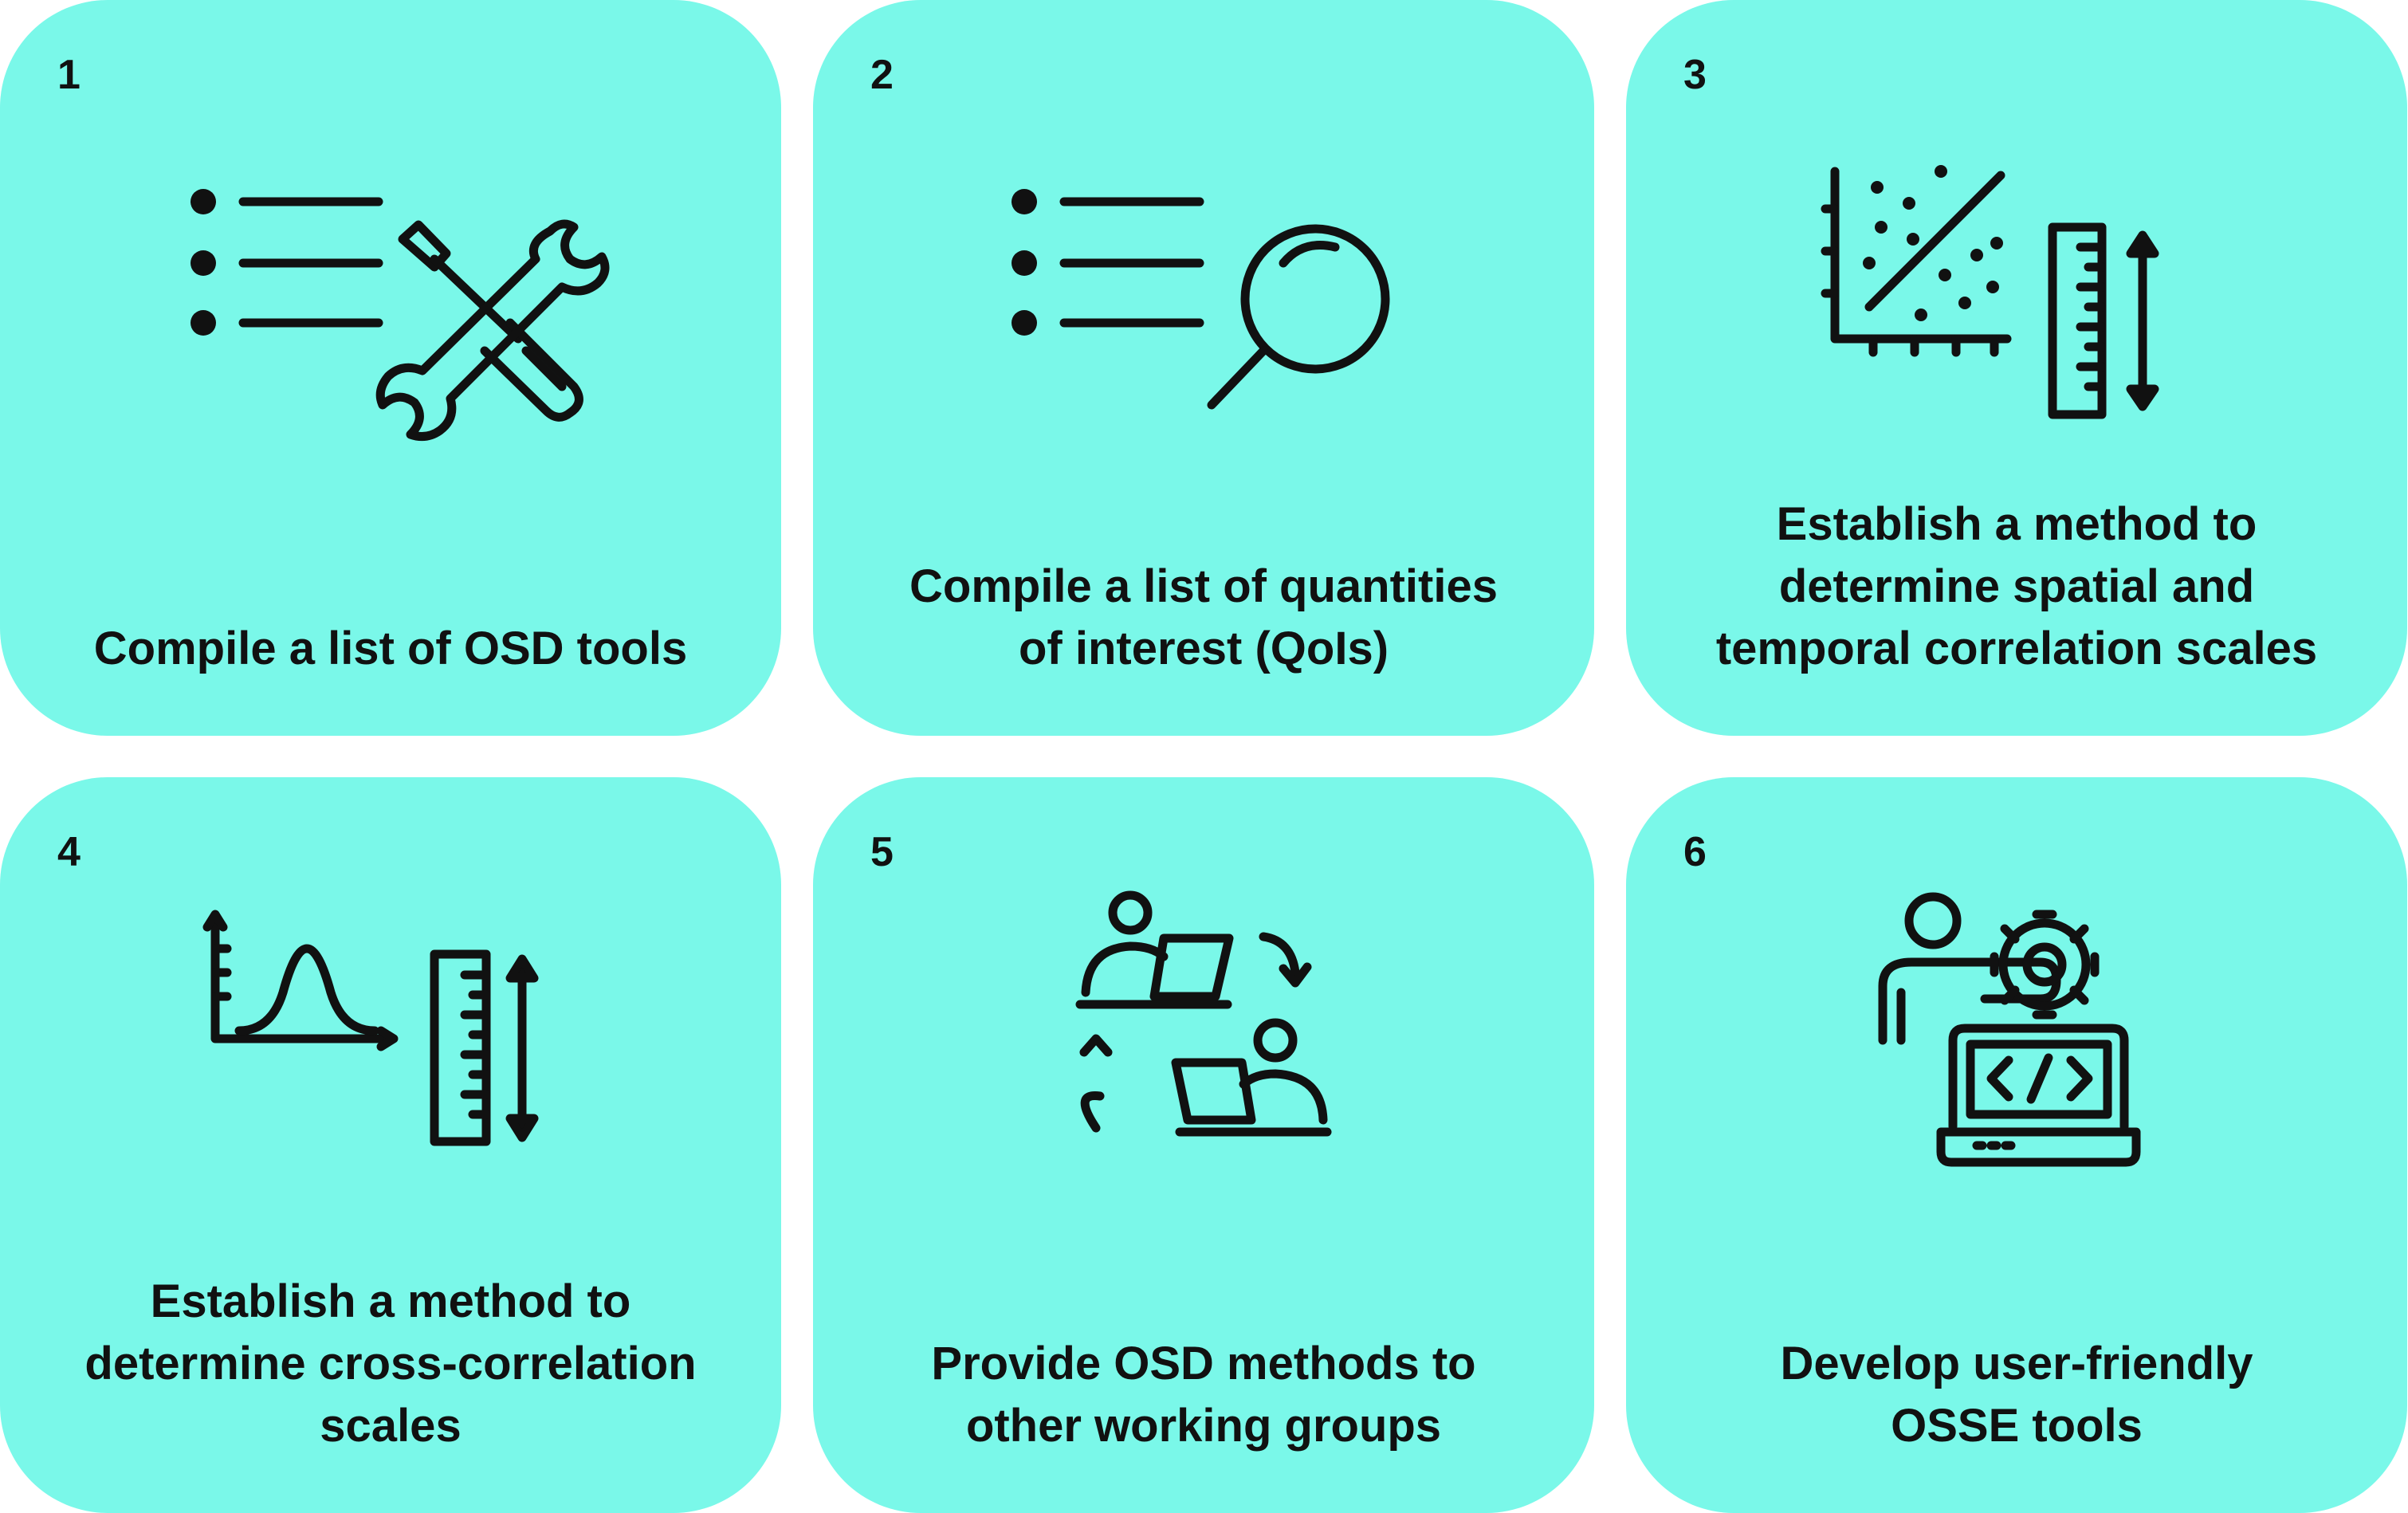 The image size is (2408, 1513). I want to click on step-title: Compile a list of OSD tools, so click(390, 648).